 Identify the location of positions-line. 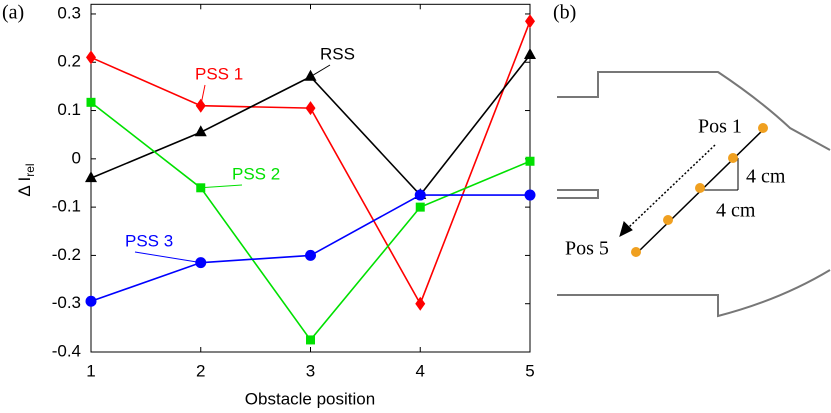
(692, 190).